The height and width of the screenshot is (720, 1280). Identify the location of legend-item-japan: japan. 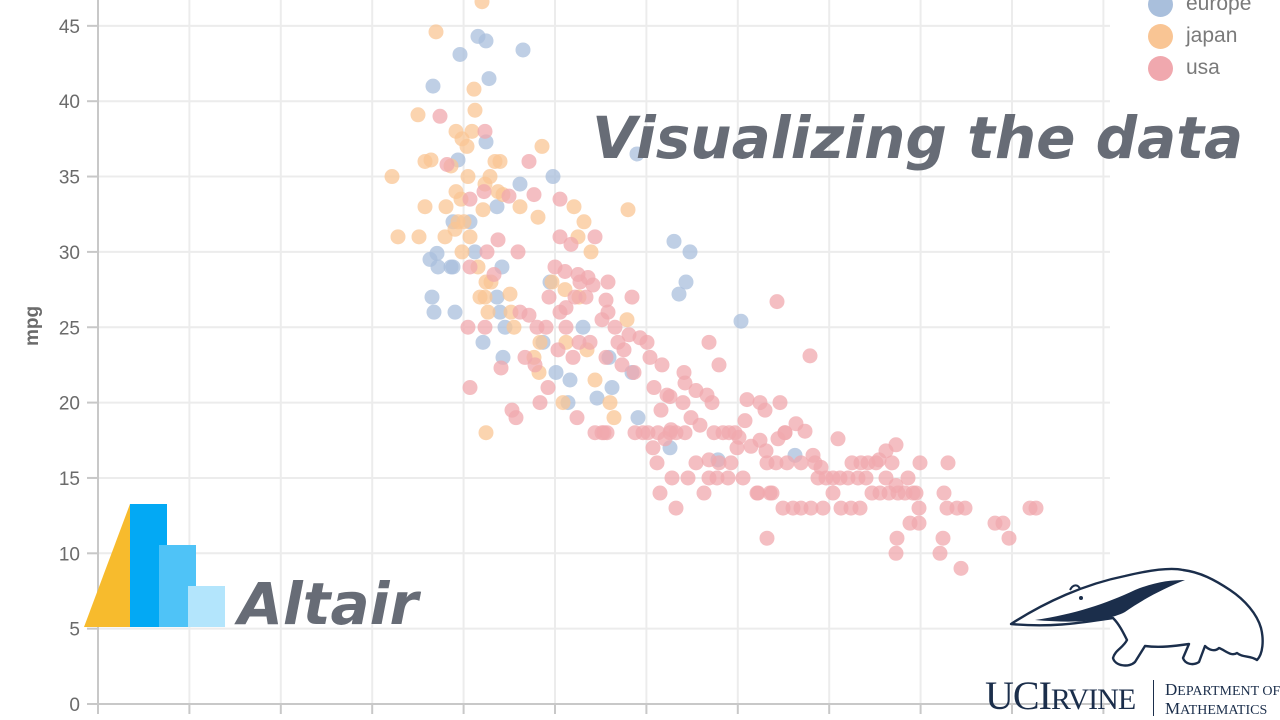
(1199, 36).